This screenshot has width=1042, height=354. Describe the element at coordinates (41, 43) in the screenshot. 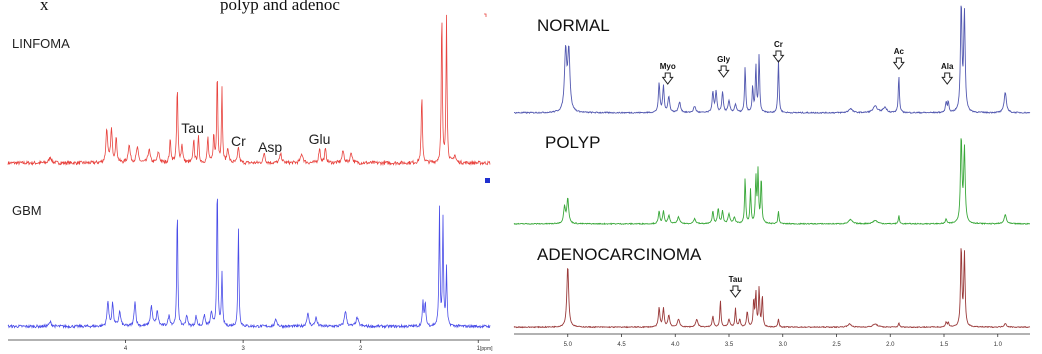

I see `panel-label-linfoma: LINFOMA` at that location.